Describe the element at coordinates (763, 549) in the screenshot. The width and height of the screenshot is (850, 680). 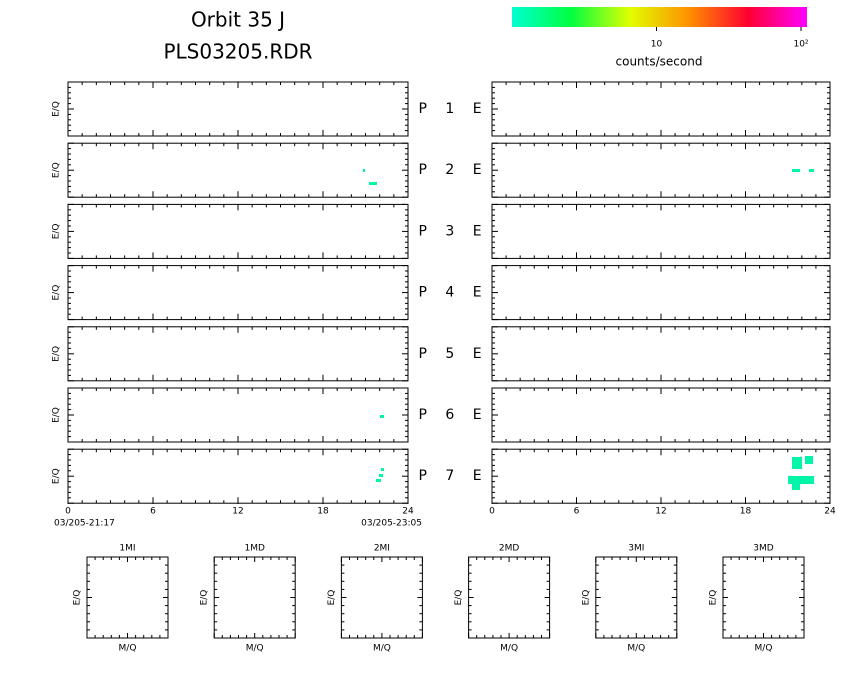
I see `small-panel-title: 3MD` at that location.